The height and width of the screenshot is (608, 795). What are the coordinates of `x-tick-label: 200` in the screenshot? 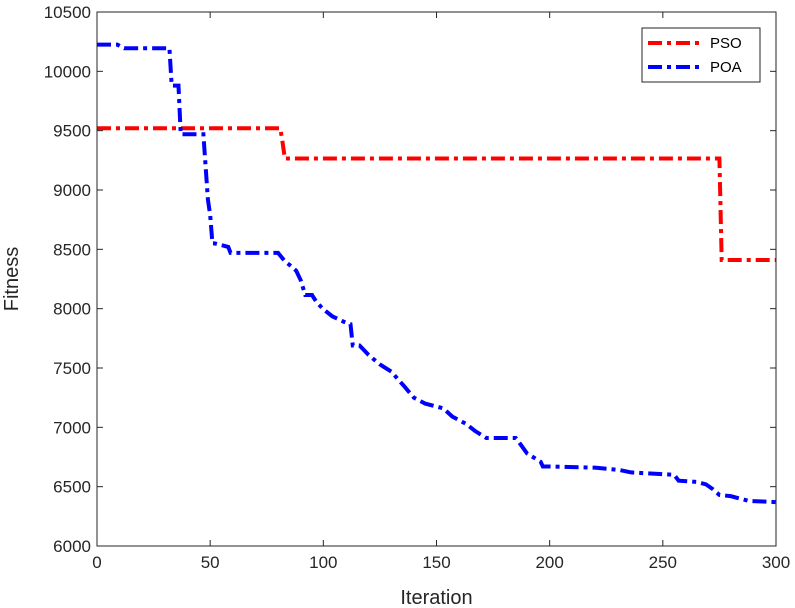 It's located at (549, 562).